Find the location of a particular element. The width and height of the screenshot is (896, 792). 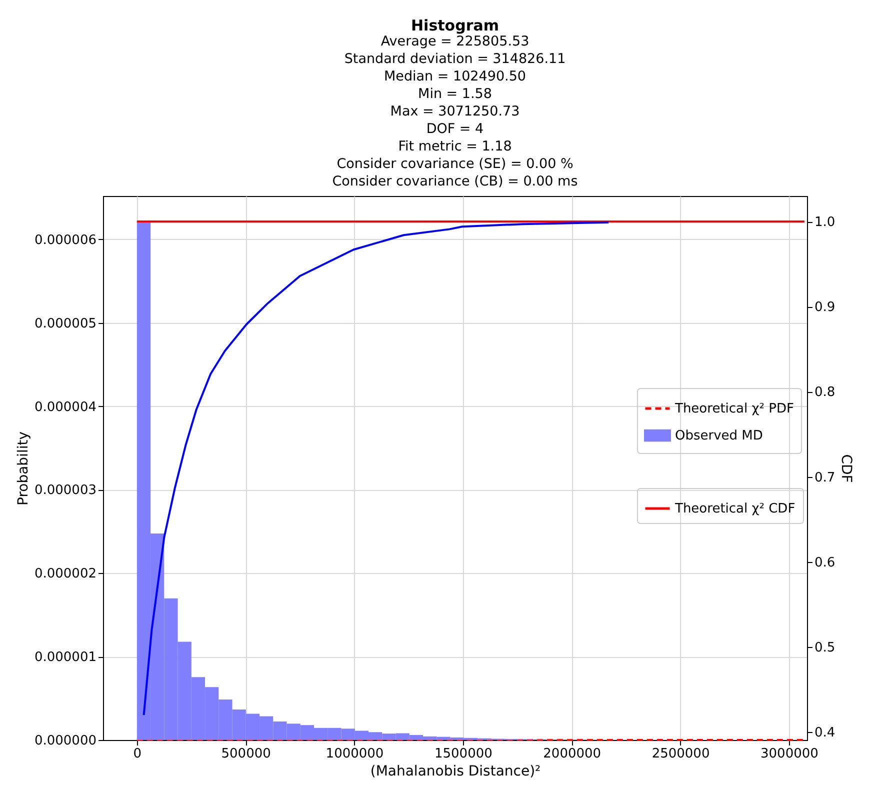

y-tick-label: 0.000000 is located at coordinates (65, 741).